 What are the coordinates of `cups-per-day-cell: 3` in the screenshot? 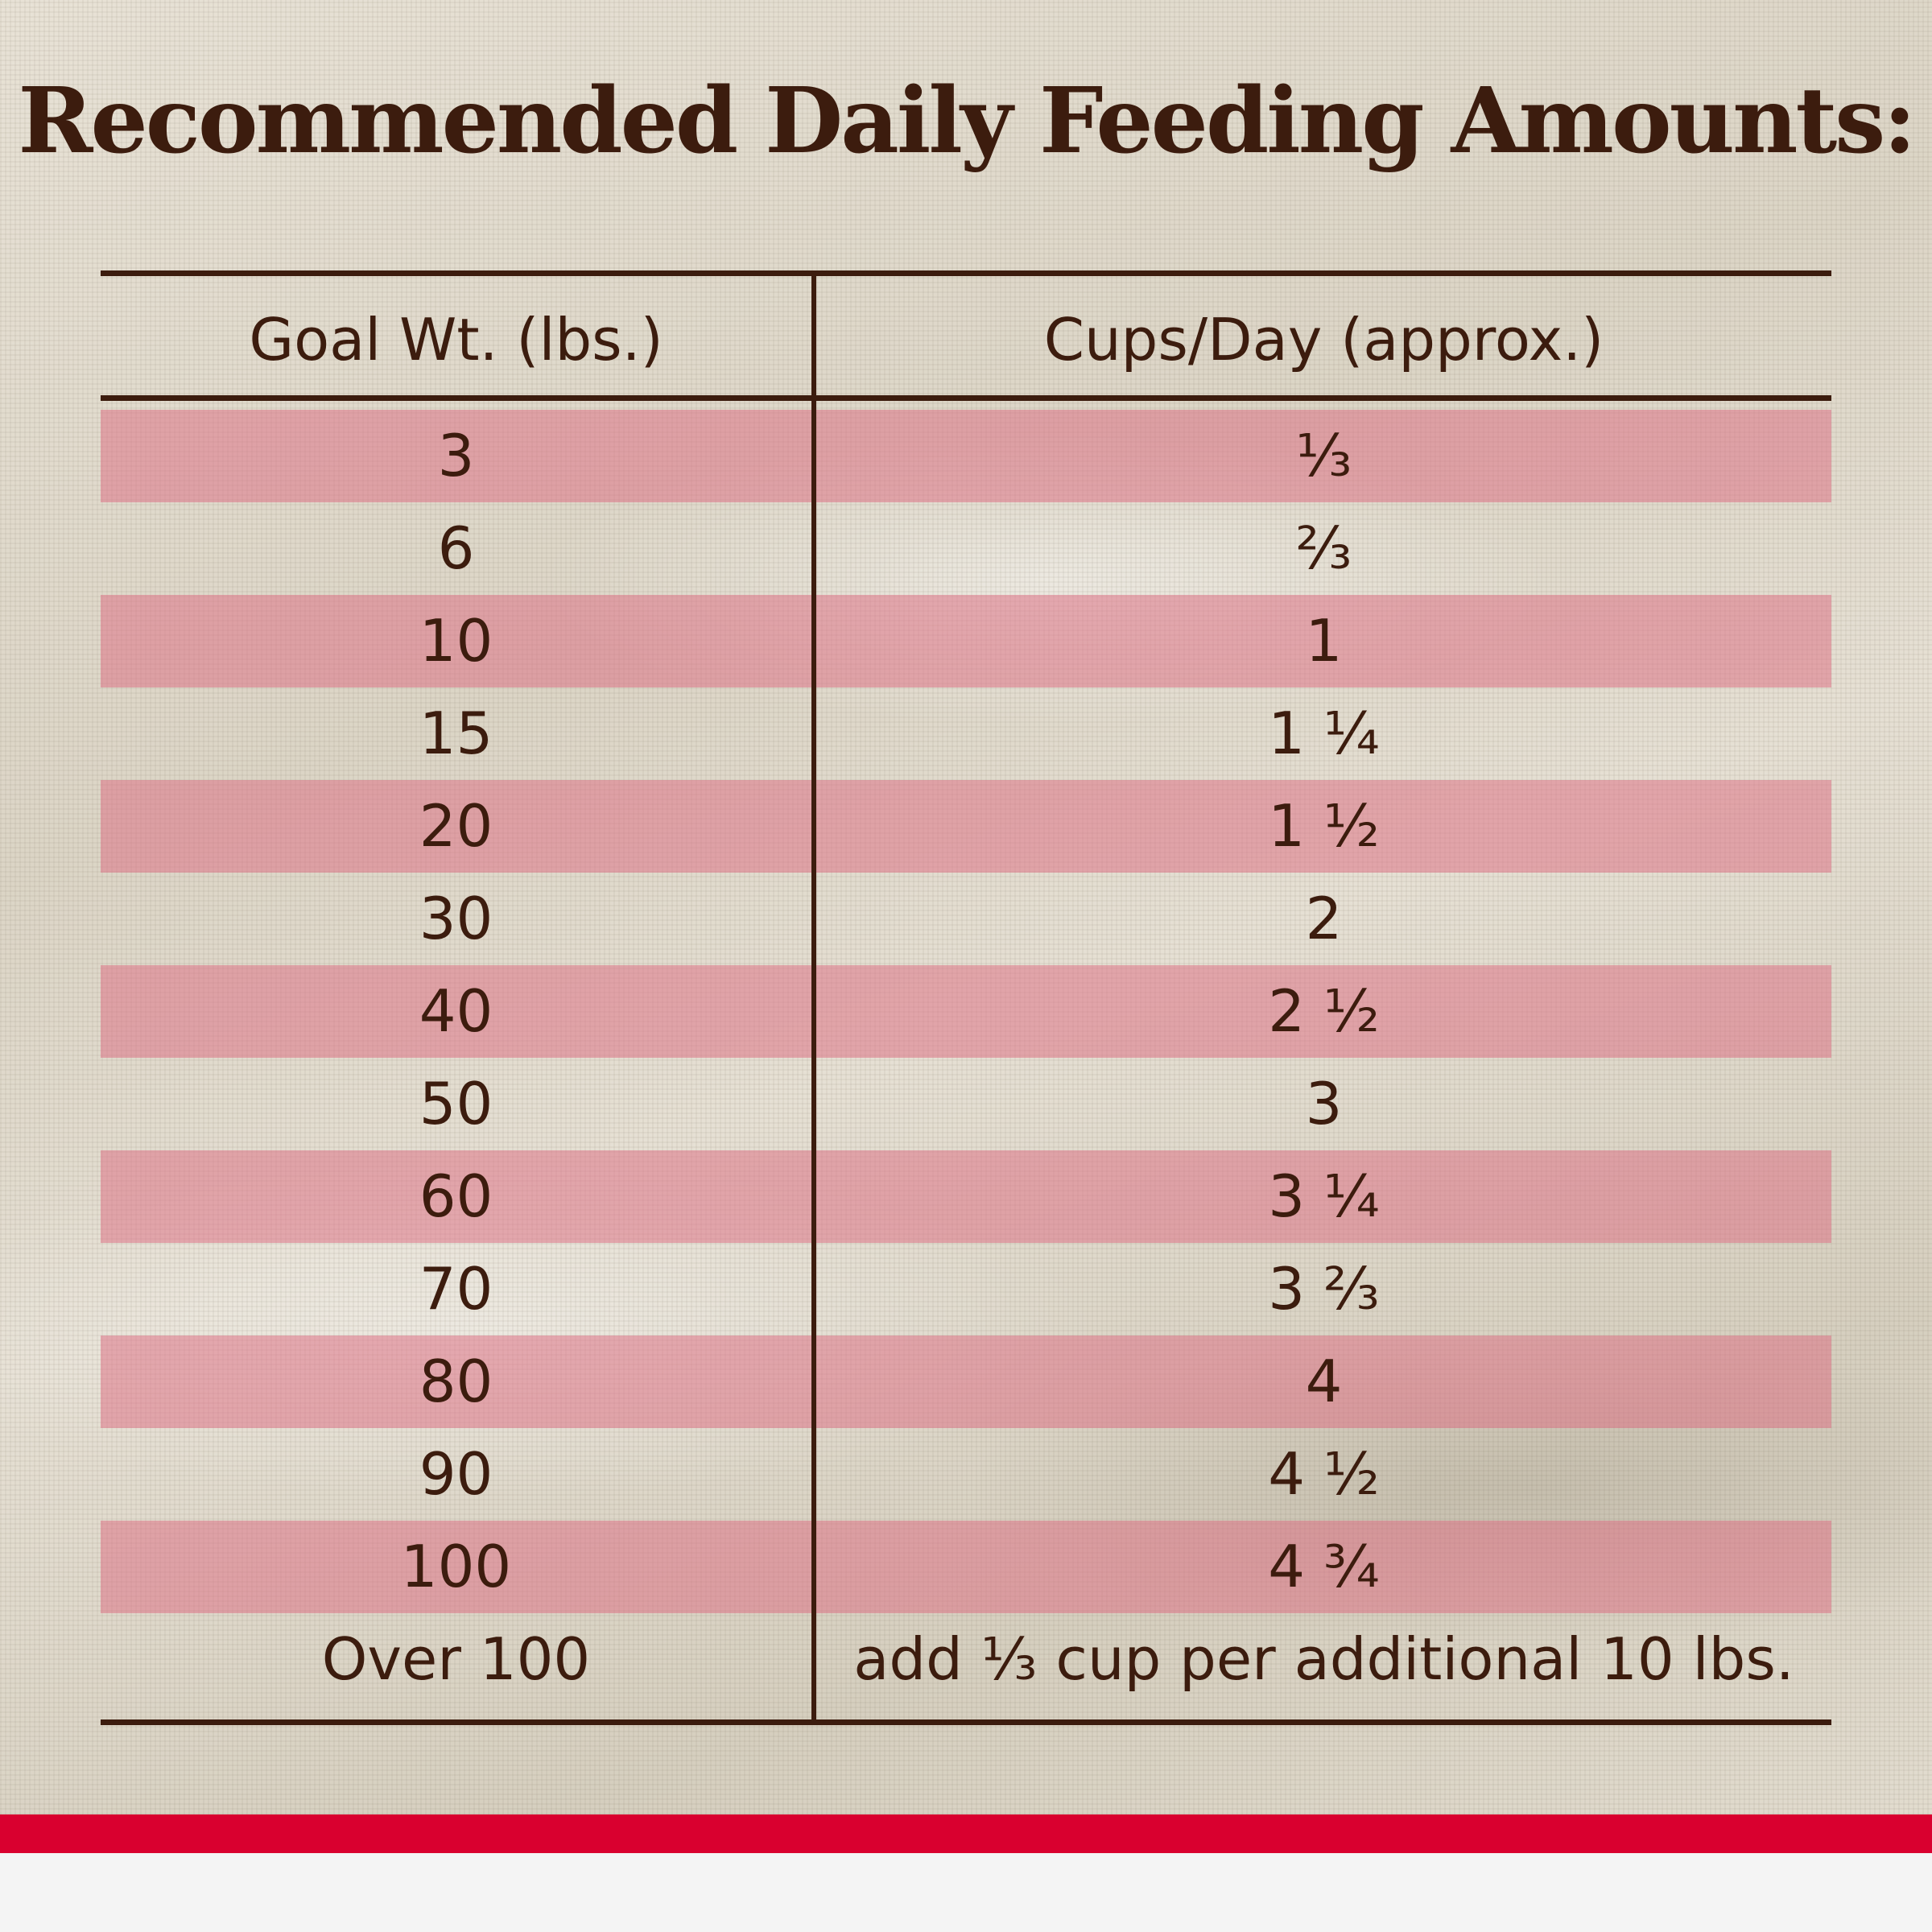 It's located at (1324, 1103).